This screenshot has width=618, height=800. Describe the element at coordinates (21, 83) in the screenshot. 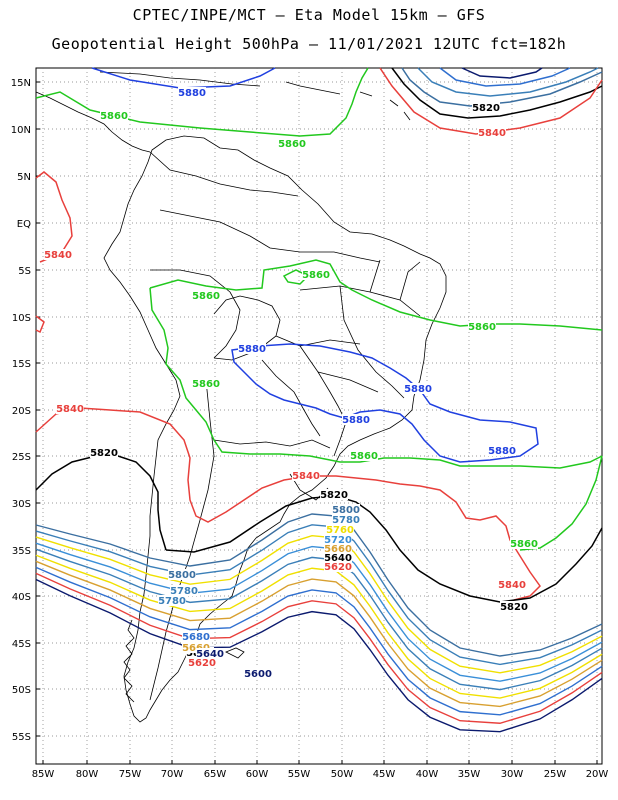

I see `lat-label: 15N` at that location.